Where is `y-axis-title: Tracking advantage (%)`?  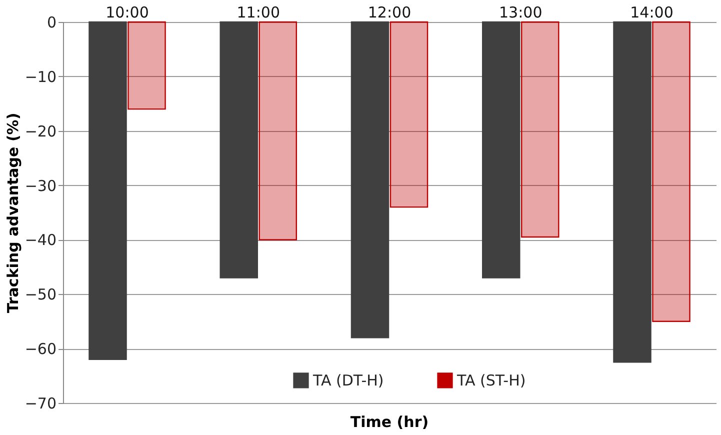 y-axis-title: Tracking advantage (%) is located at coordinates (13, 213).